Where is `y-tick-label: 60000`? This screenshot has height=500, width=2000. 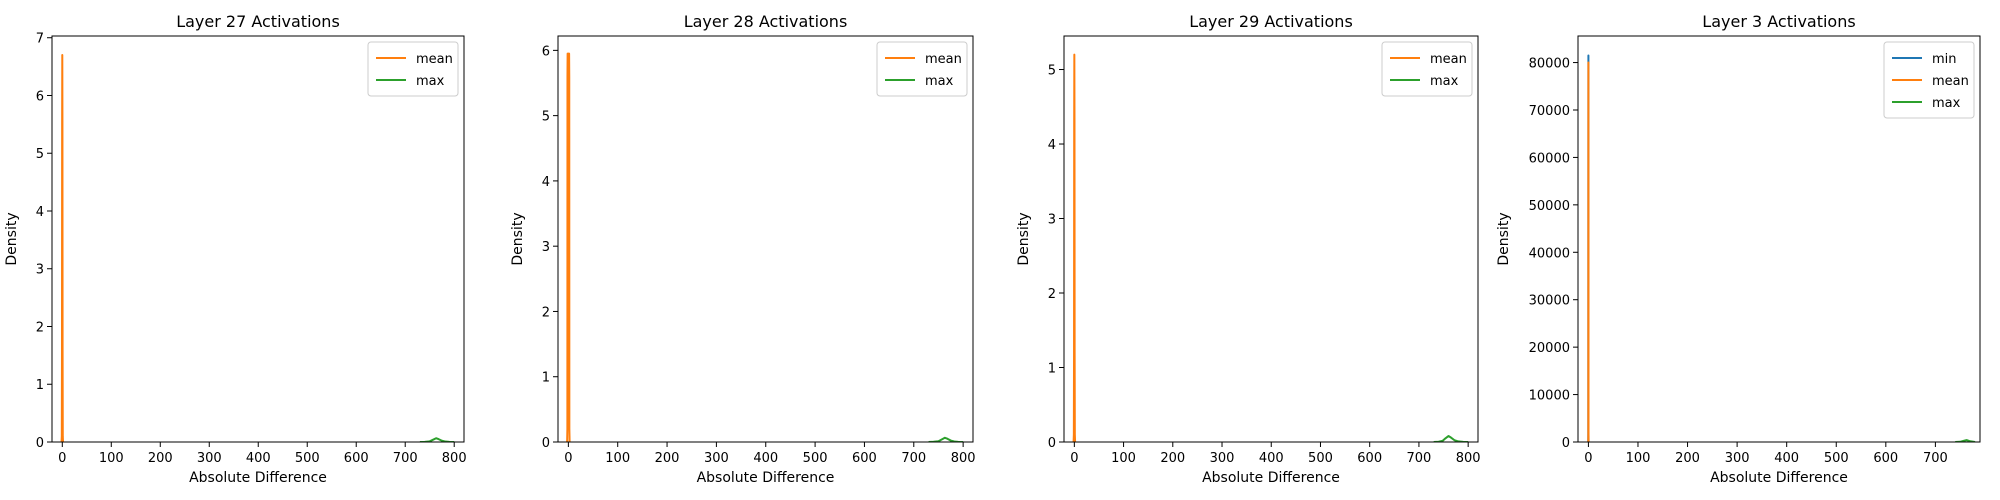
y-tick-label: 60000 is located at coordinates (1549, 158).